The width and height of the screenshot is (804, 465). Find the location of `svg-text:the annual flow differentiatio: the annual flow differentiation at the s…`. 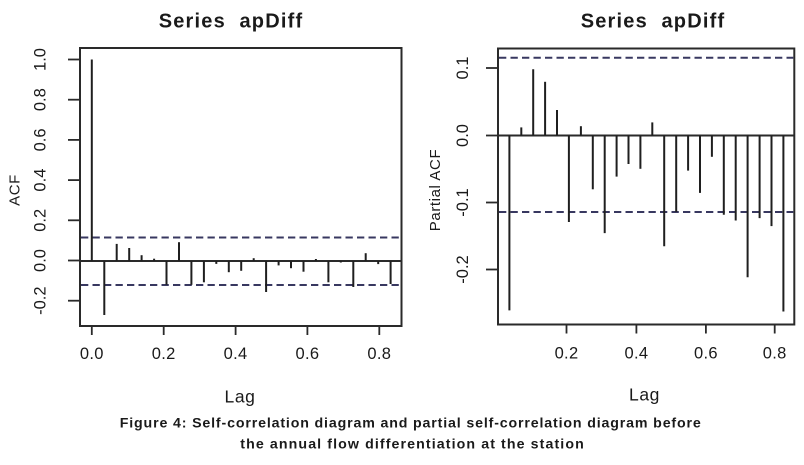

svg-text:the annual flow differentiatio: the annual flow differentiation at the s… is located at coordinates (412, 445).